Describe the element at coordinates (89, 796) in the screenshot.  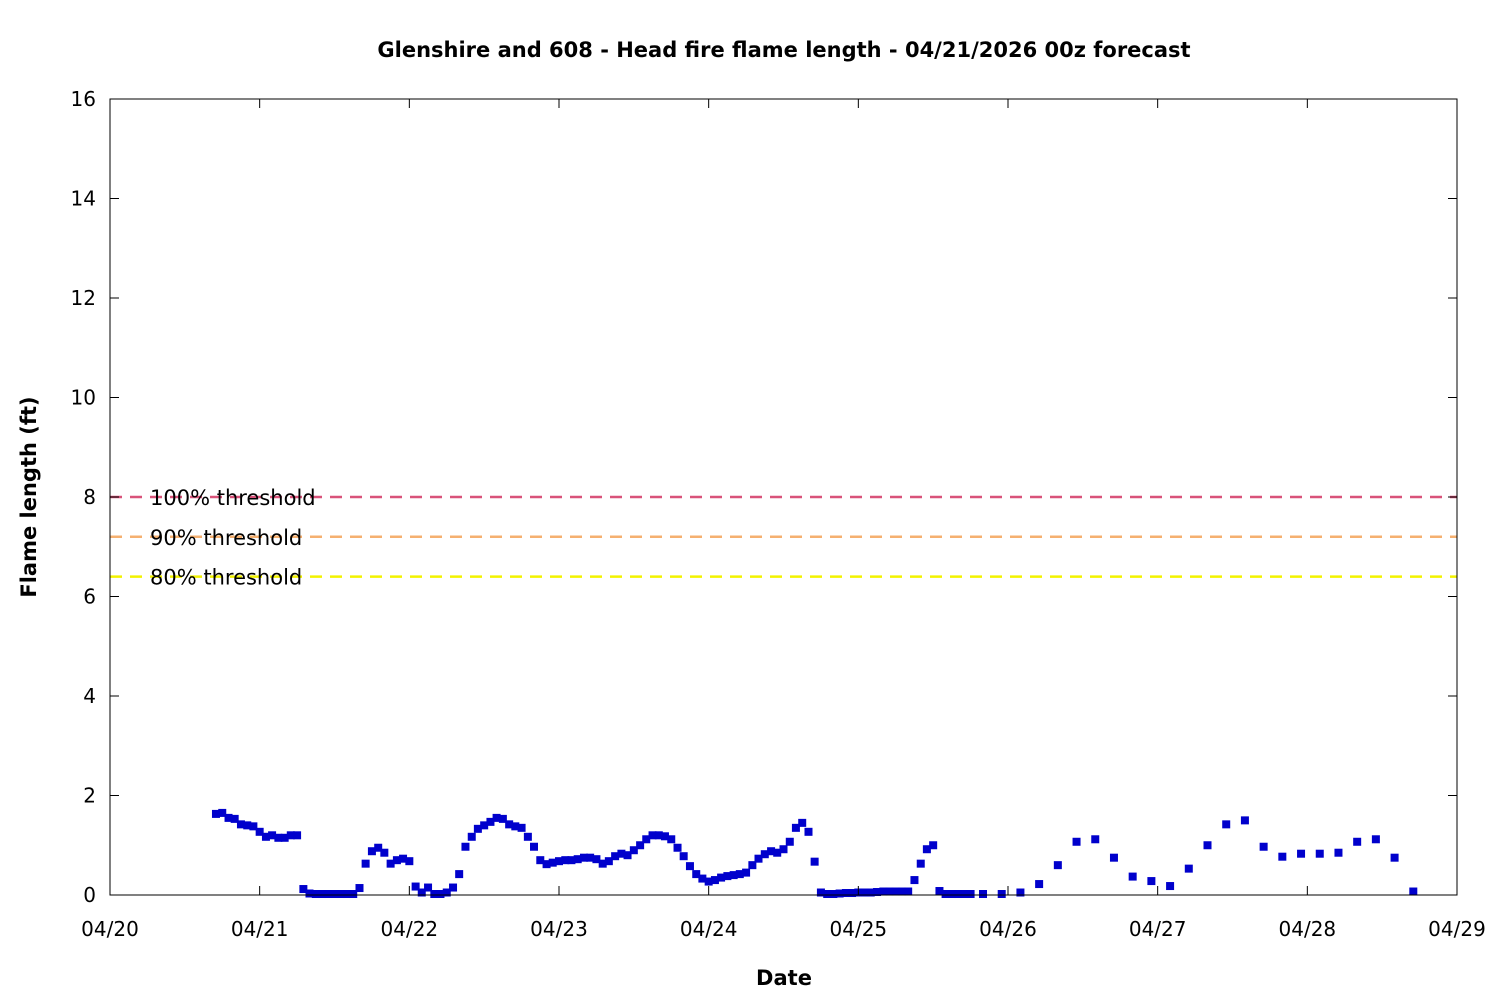
I see `y-tick-label: 2` at that location.